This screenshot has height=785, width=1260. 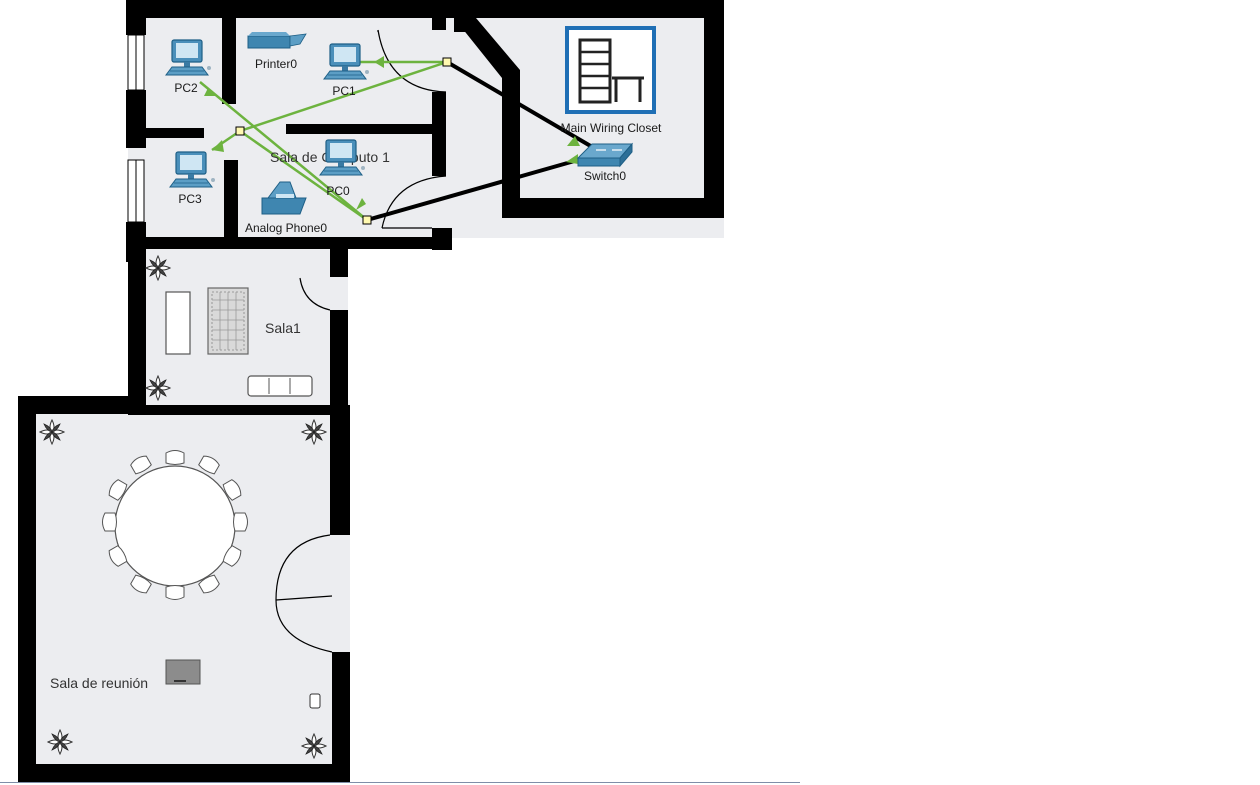 I want to click on wiring-rack-icon, so click(x=610, y=70).